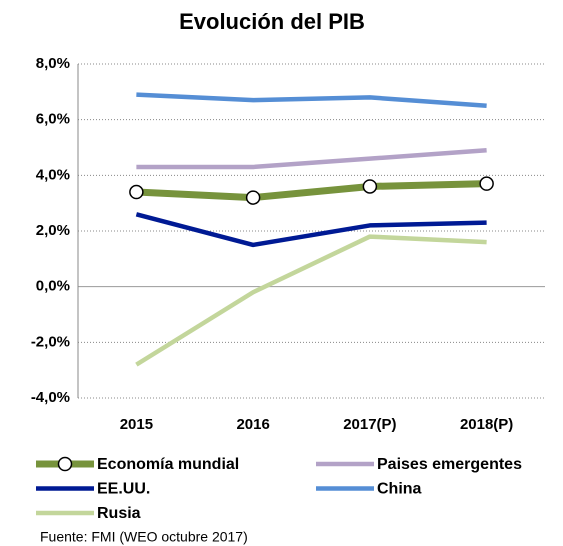  Describe the element at coordinates (53, 286) in the screenshot. I see `y-tick-label: 0,0%` at that location.